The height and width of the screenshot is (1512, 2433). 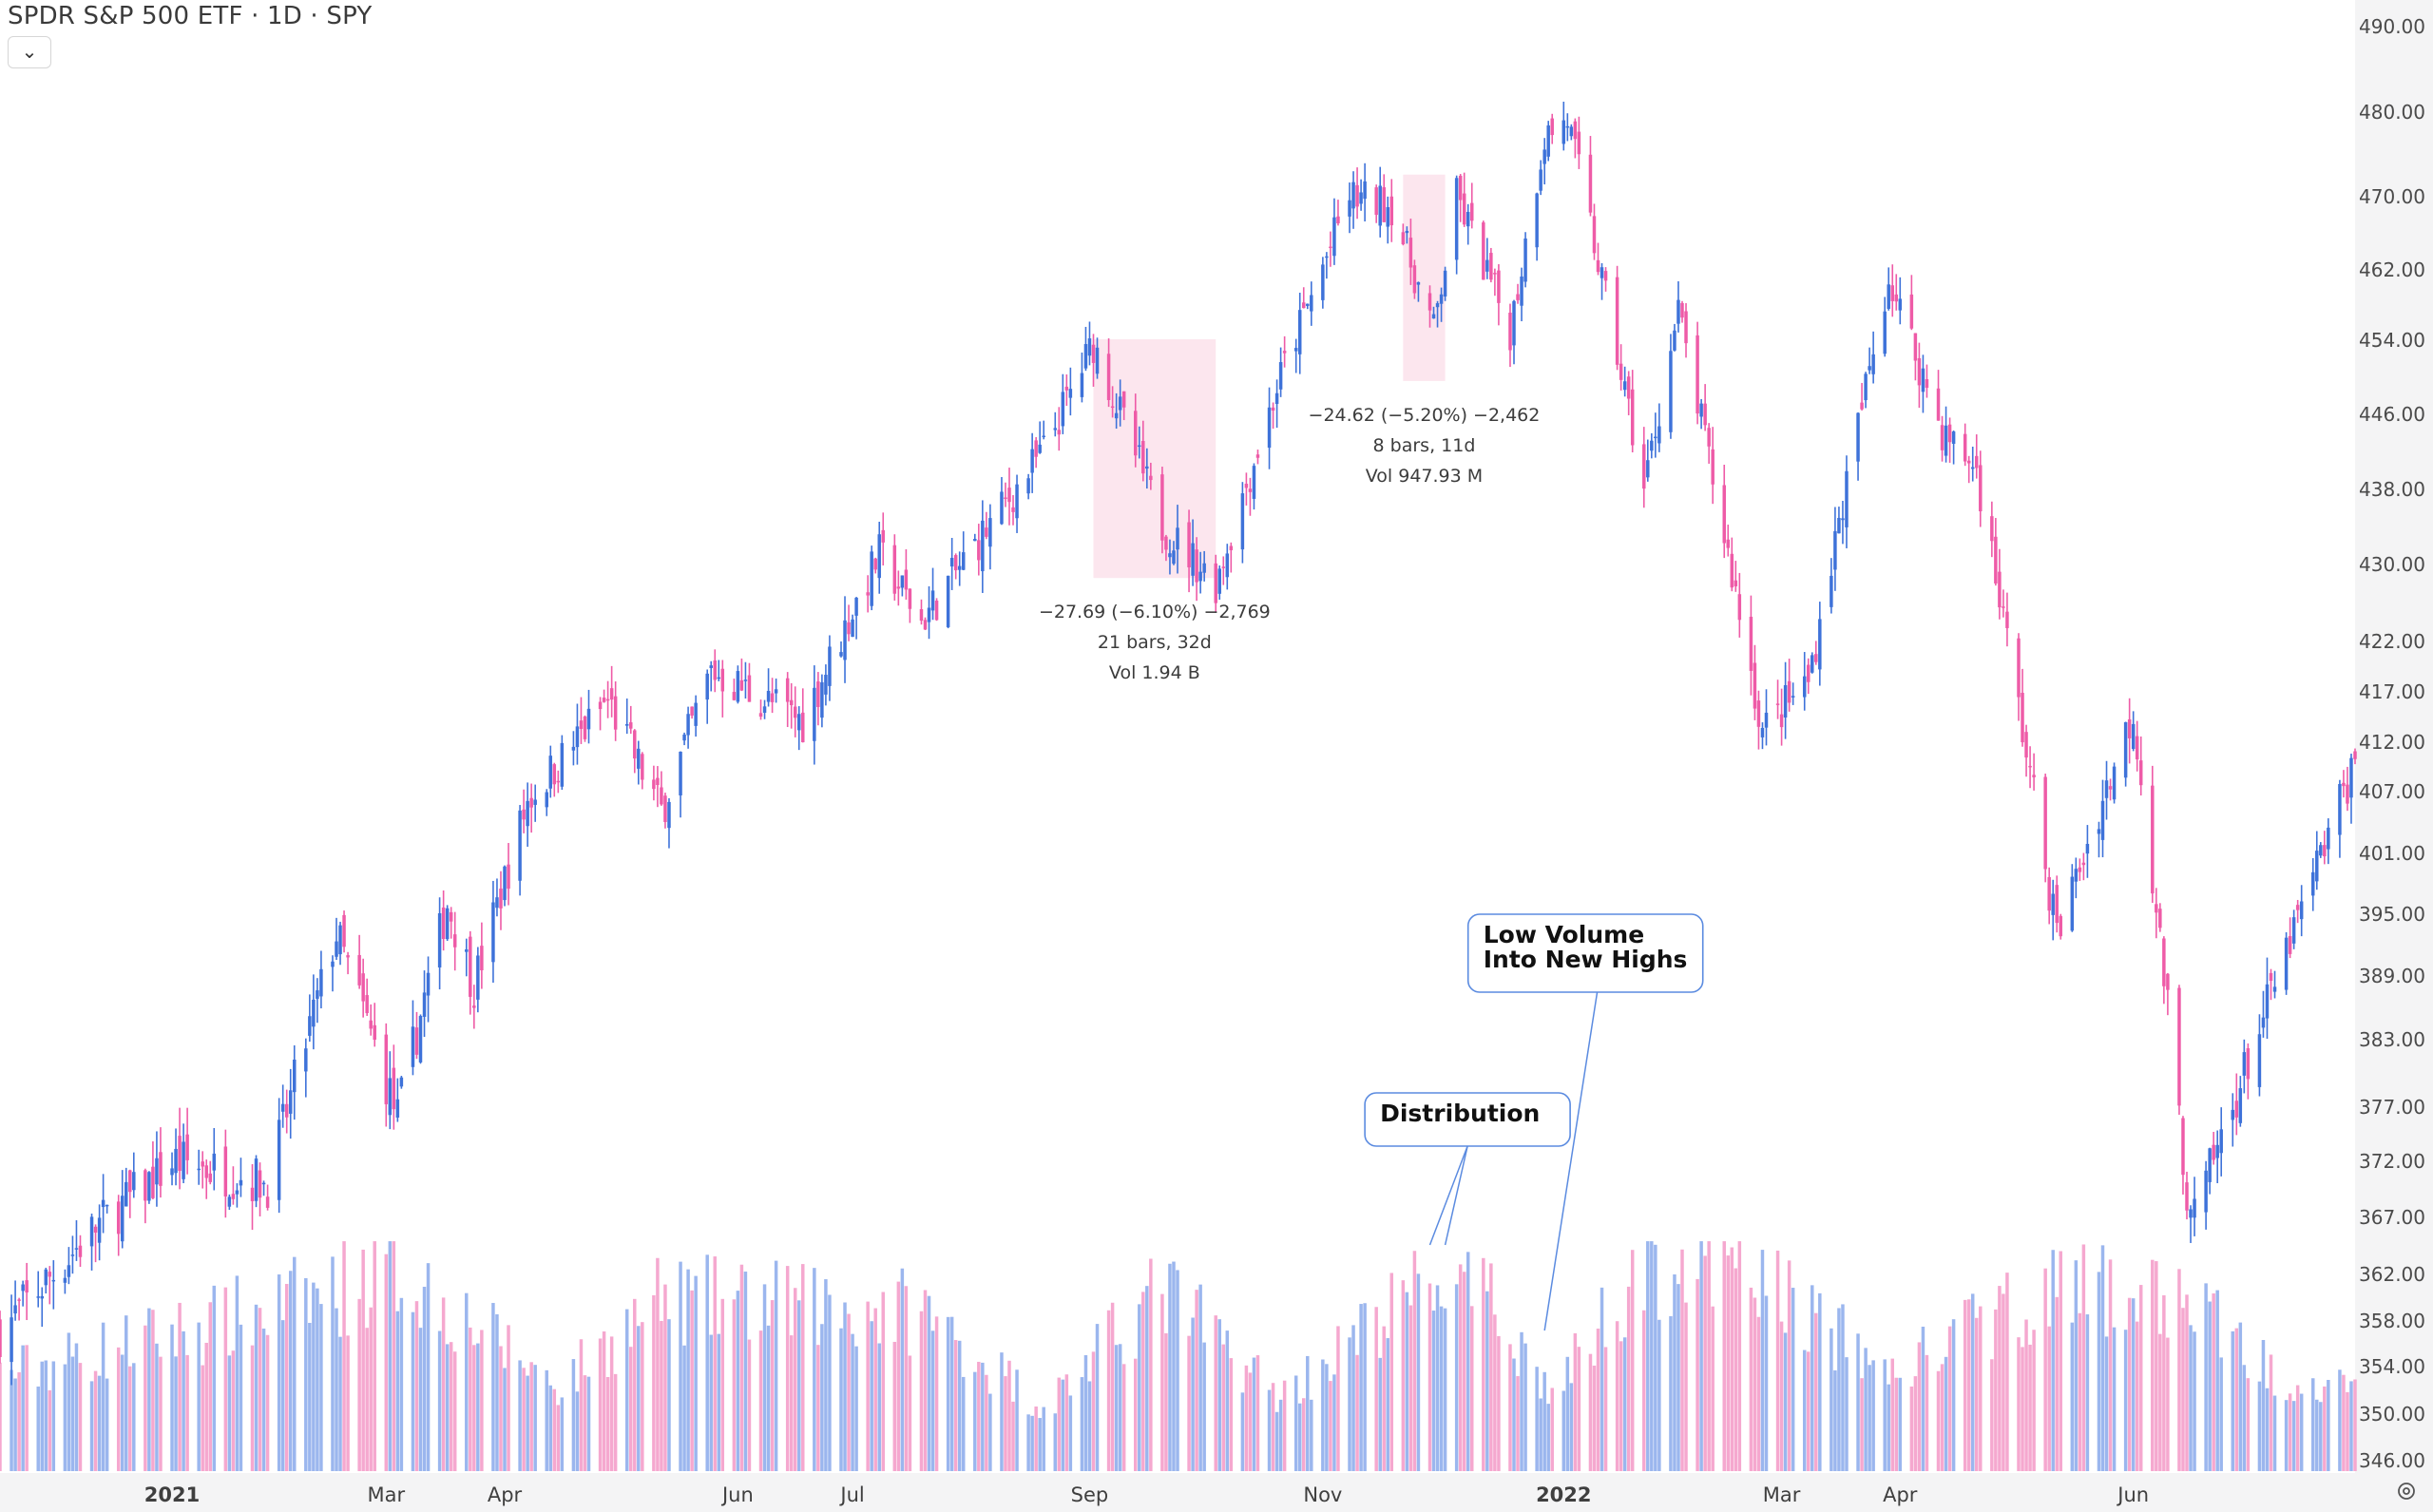 What do you see at coordinates (2392, 112) in the screenshot?
I see `price-tick-label: 480.00` at bounding box center [2392, 112].